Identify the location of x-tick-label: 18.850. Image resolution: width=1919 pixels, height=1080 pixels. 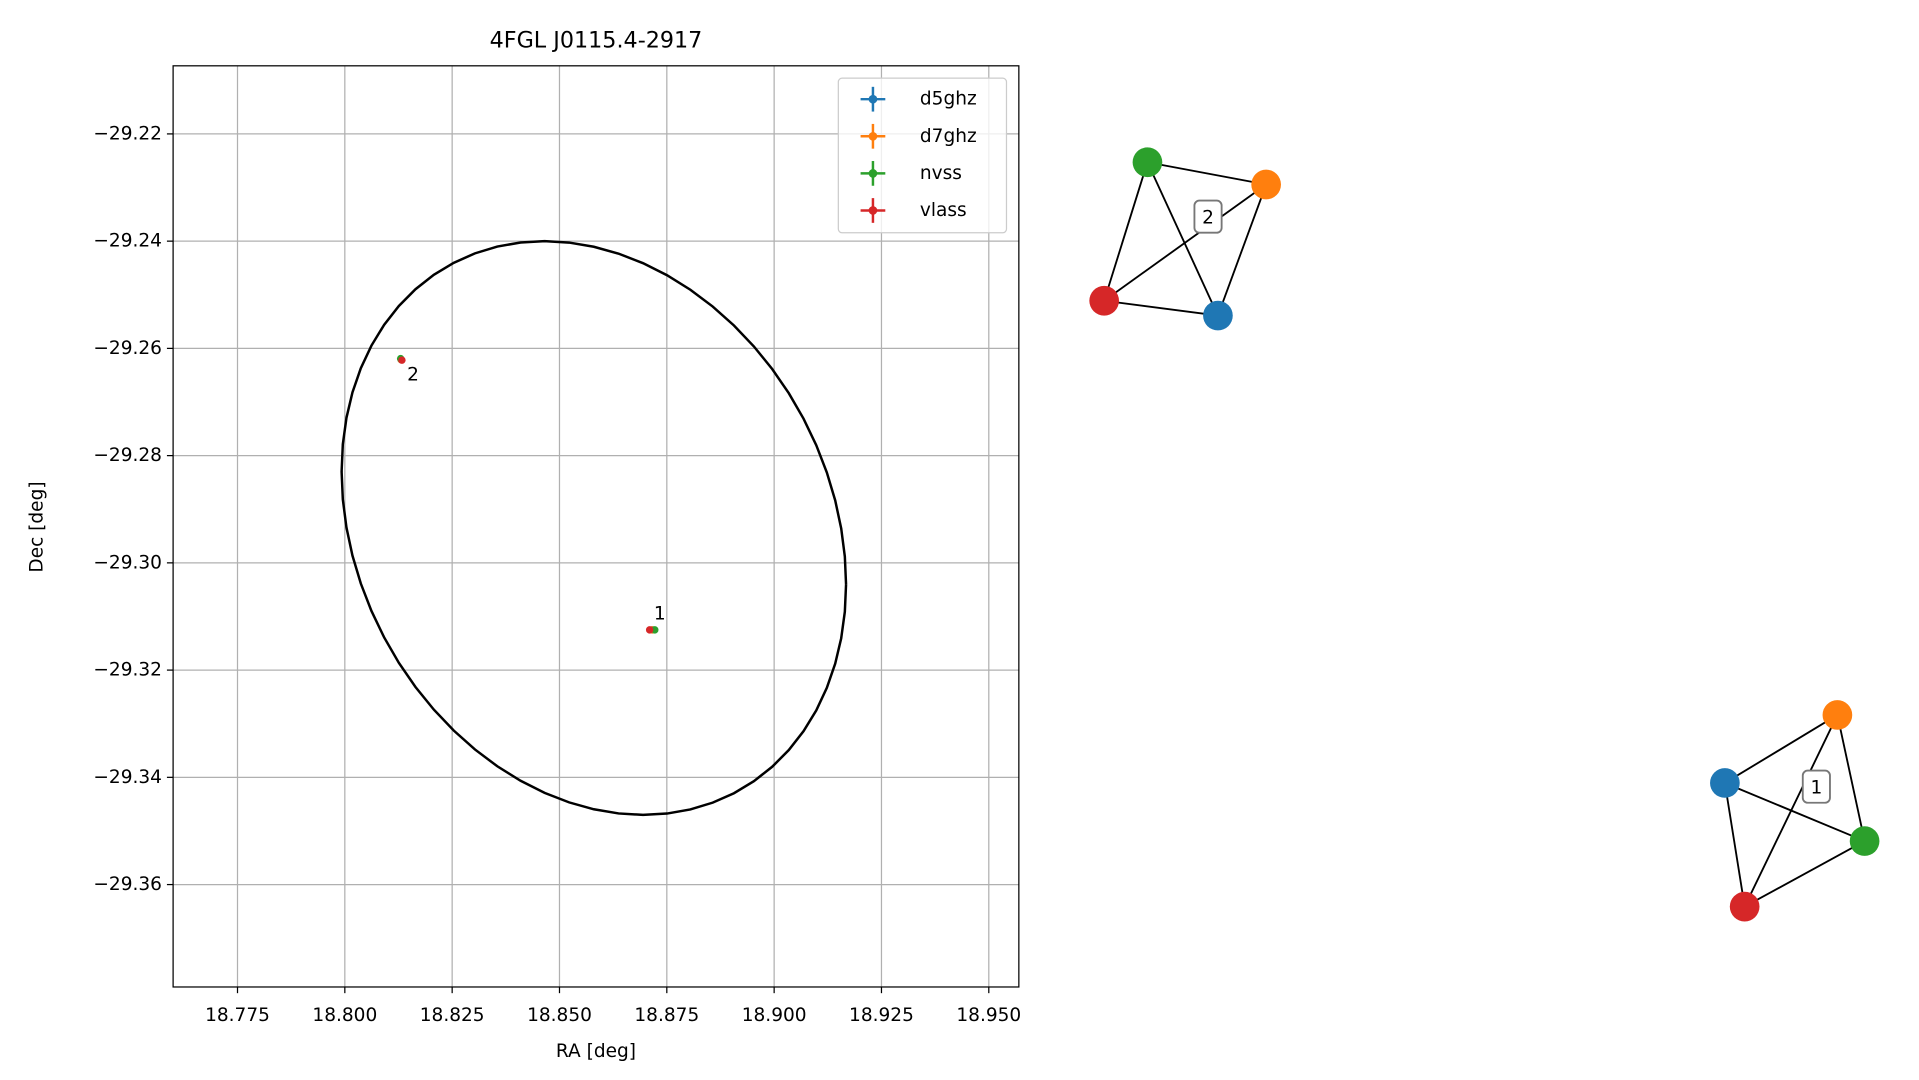
(559, 1015).